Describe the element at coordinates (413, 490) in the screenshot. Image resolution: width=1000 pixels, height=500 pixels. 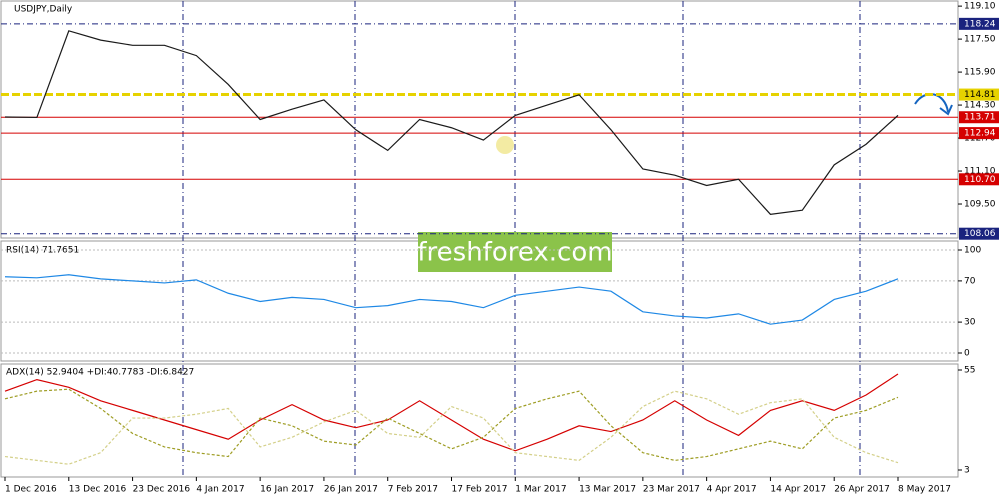
I see `x-tick-label: 7 Feb 2017` at that location.